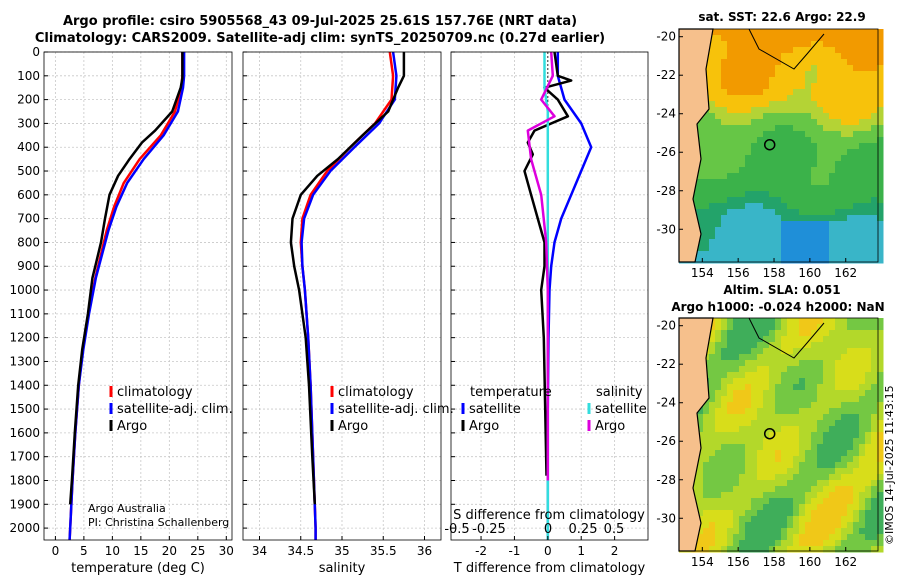 The width and height of the screenshot is (900, 580). What do you see at coordinates (666, 326) in the screenshot?
I see `sla-map-ytick-label: -20` at bounding box center [666, 326].